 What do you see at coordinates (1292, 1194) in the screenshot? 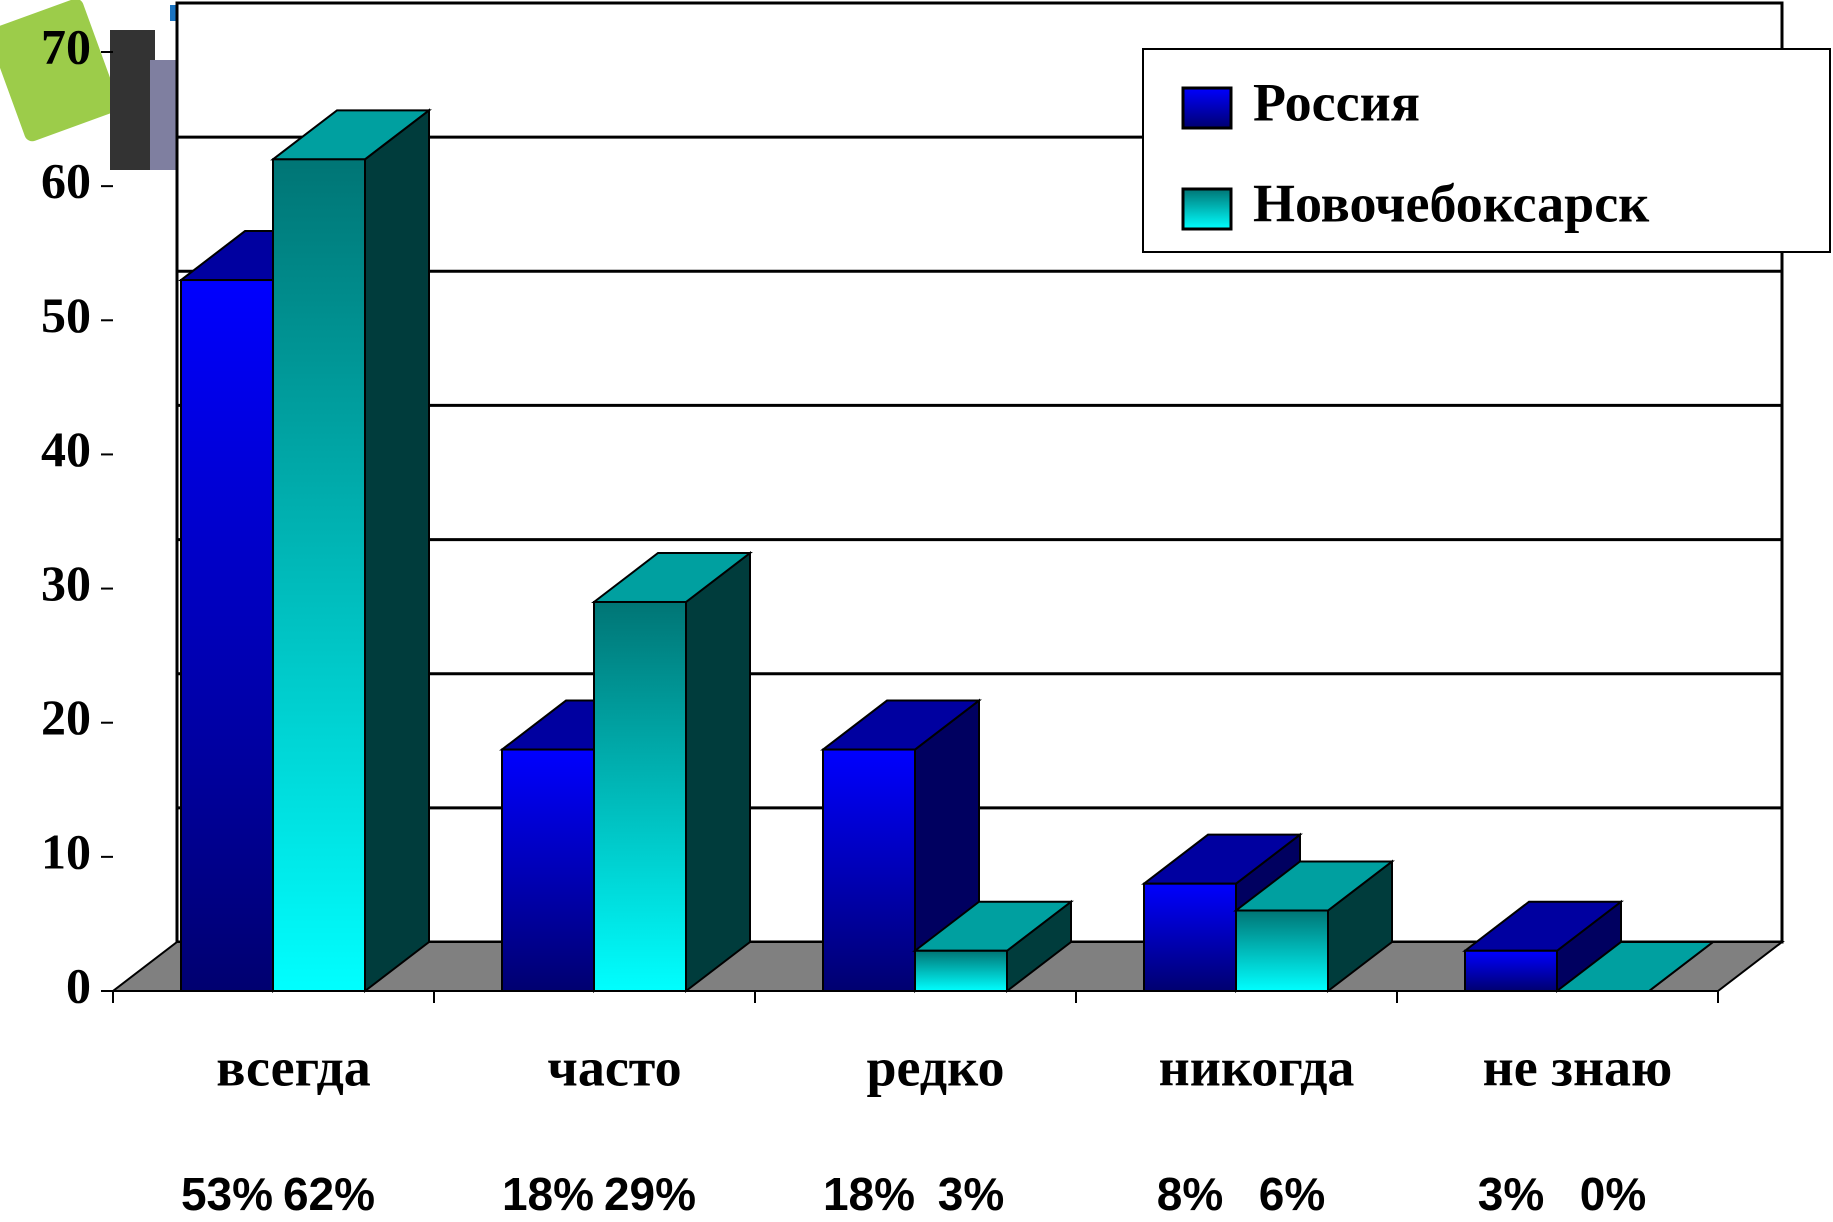
I see `value-label: 6%` at bounding box center [1292, 1194].